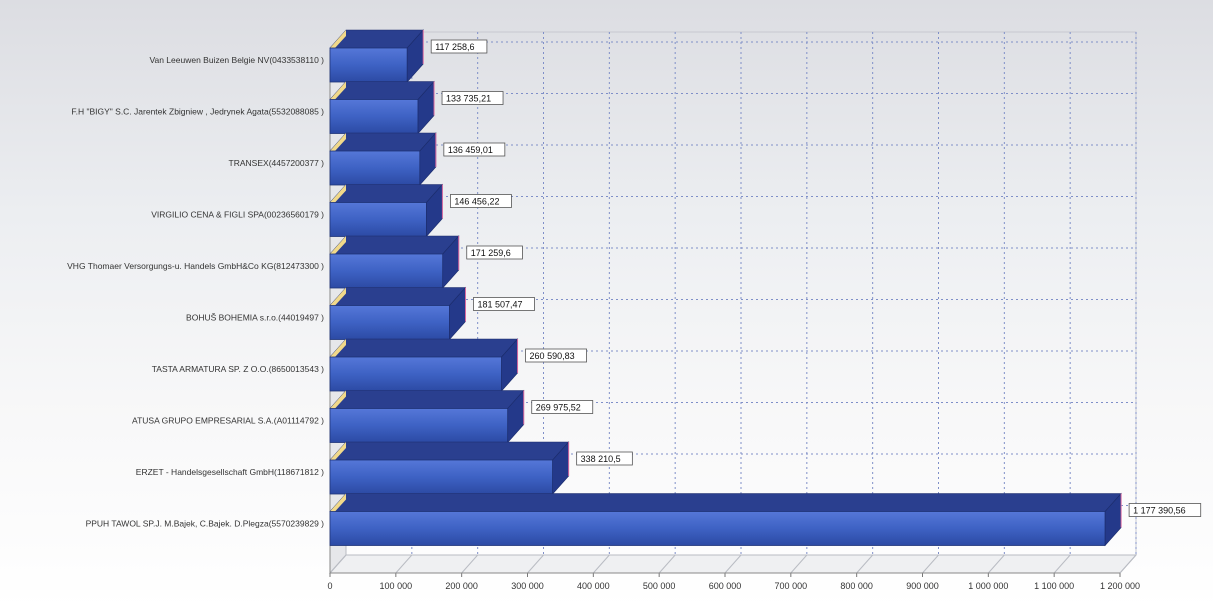  Describe the element at coordinates (988, 586) in the screenshot. I see `x-tick-label: 1 000 000` at that location.